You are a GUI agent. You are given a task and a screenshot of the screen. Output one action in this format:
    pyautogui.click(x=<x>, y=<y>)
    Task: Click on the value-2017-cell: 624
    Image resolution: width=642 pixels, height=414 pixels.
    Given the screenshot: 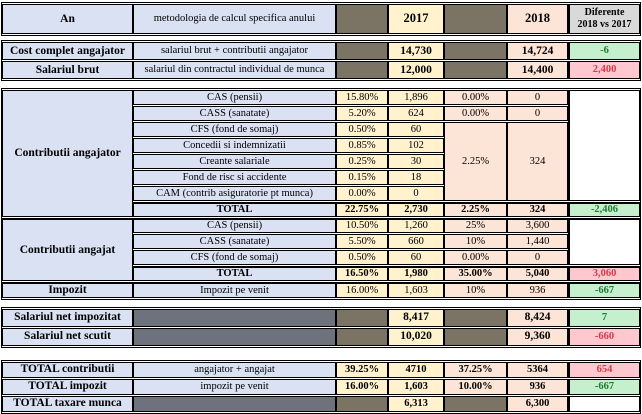 What is the action you would take?
    pyautogui.click(x=416, y=113)
    